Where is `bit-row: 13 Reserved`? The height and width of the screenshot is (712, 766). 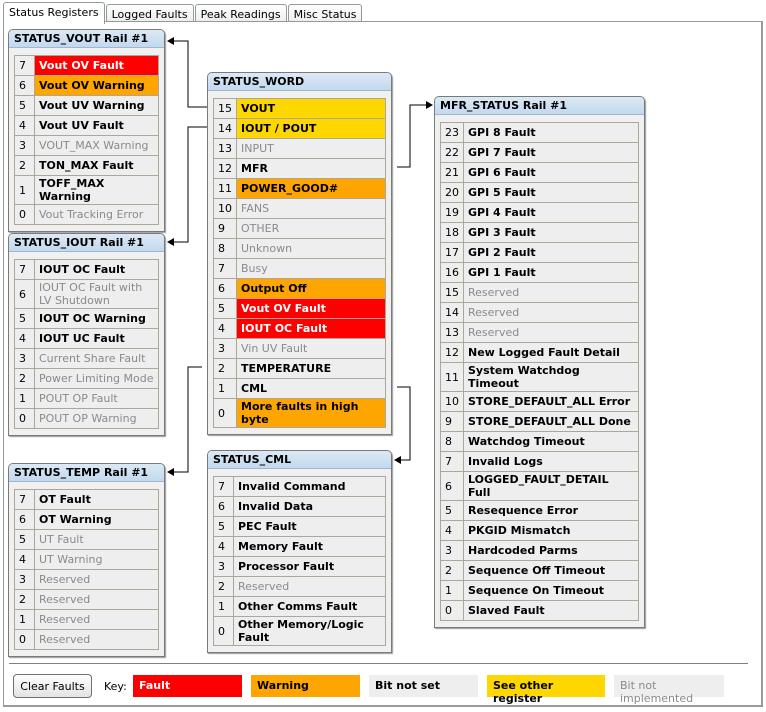
bit-row: 13 Reserved is located at coordinates (539, 332).